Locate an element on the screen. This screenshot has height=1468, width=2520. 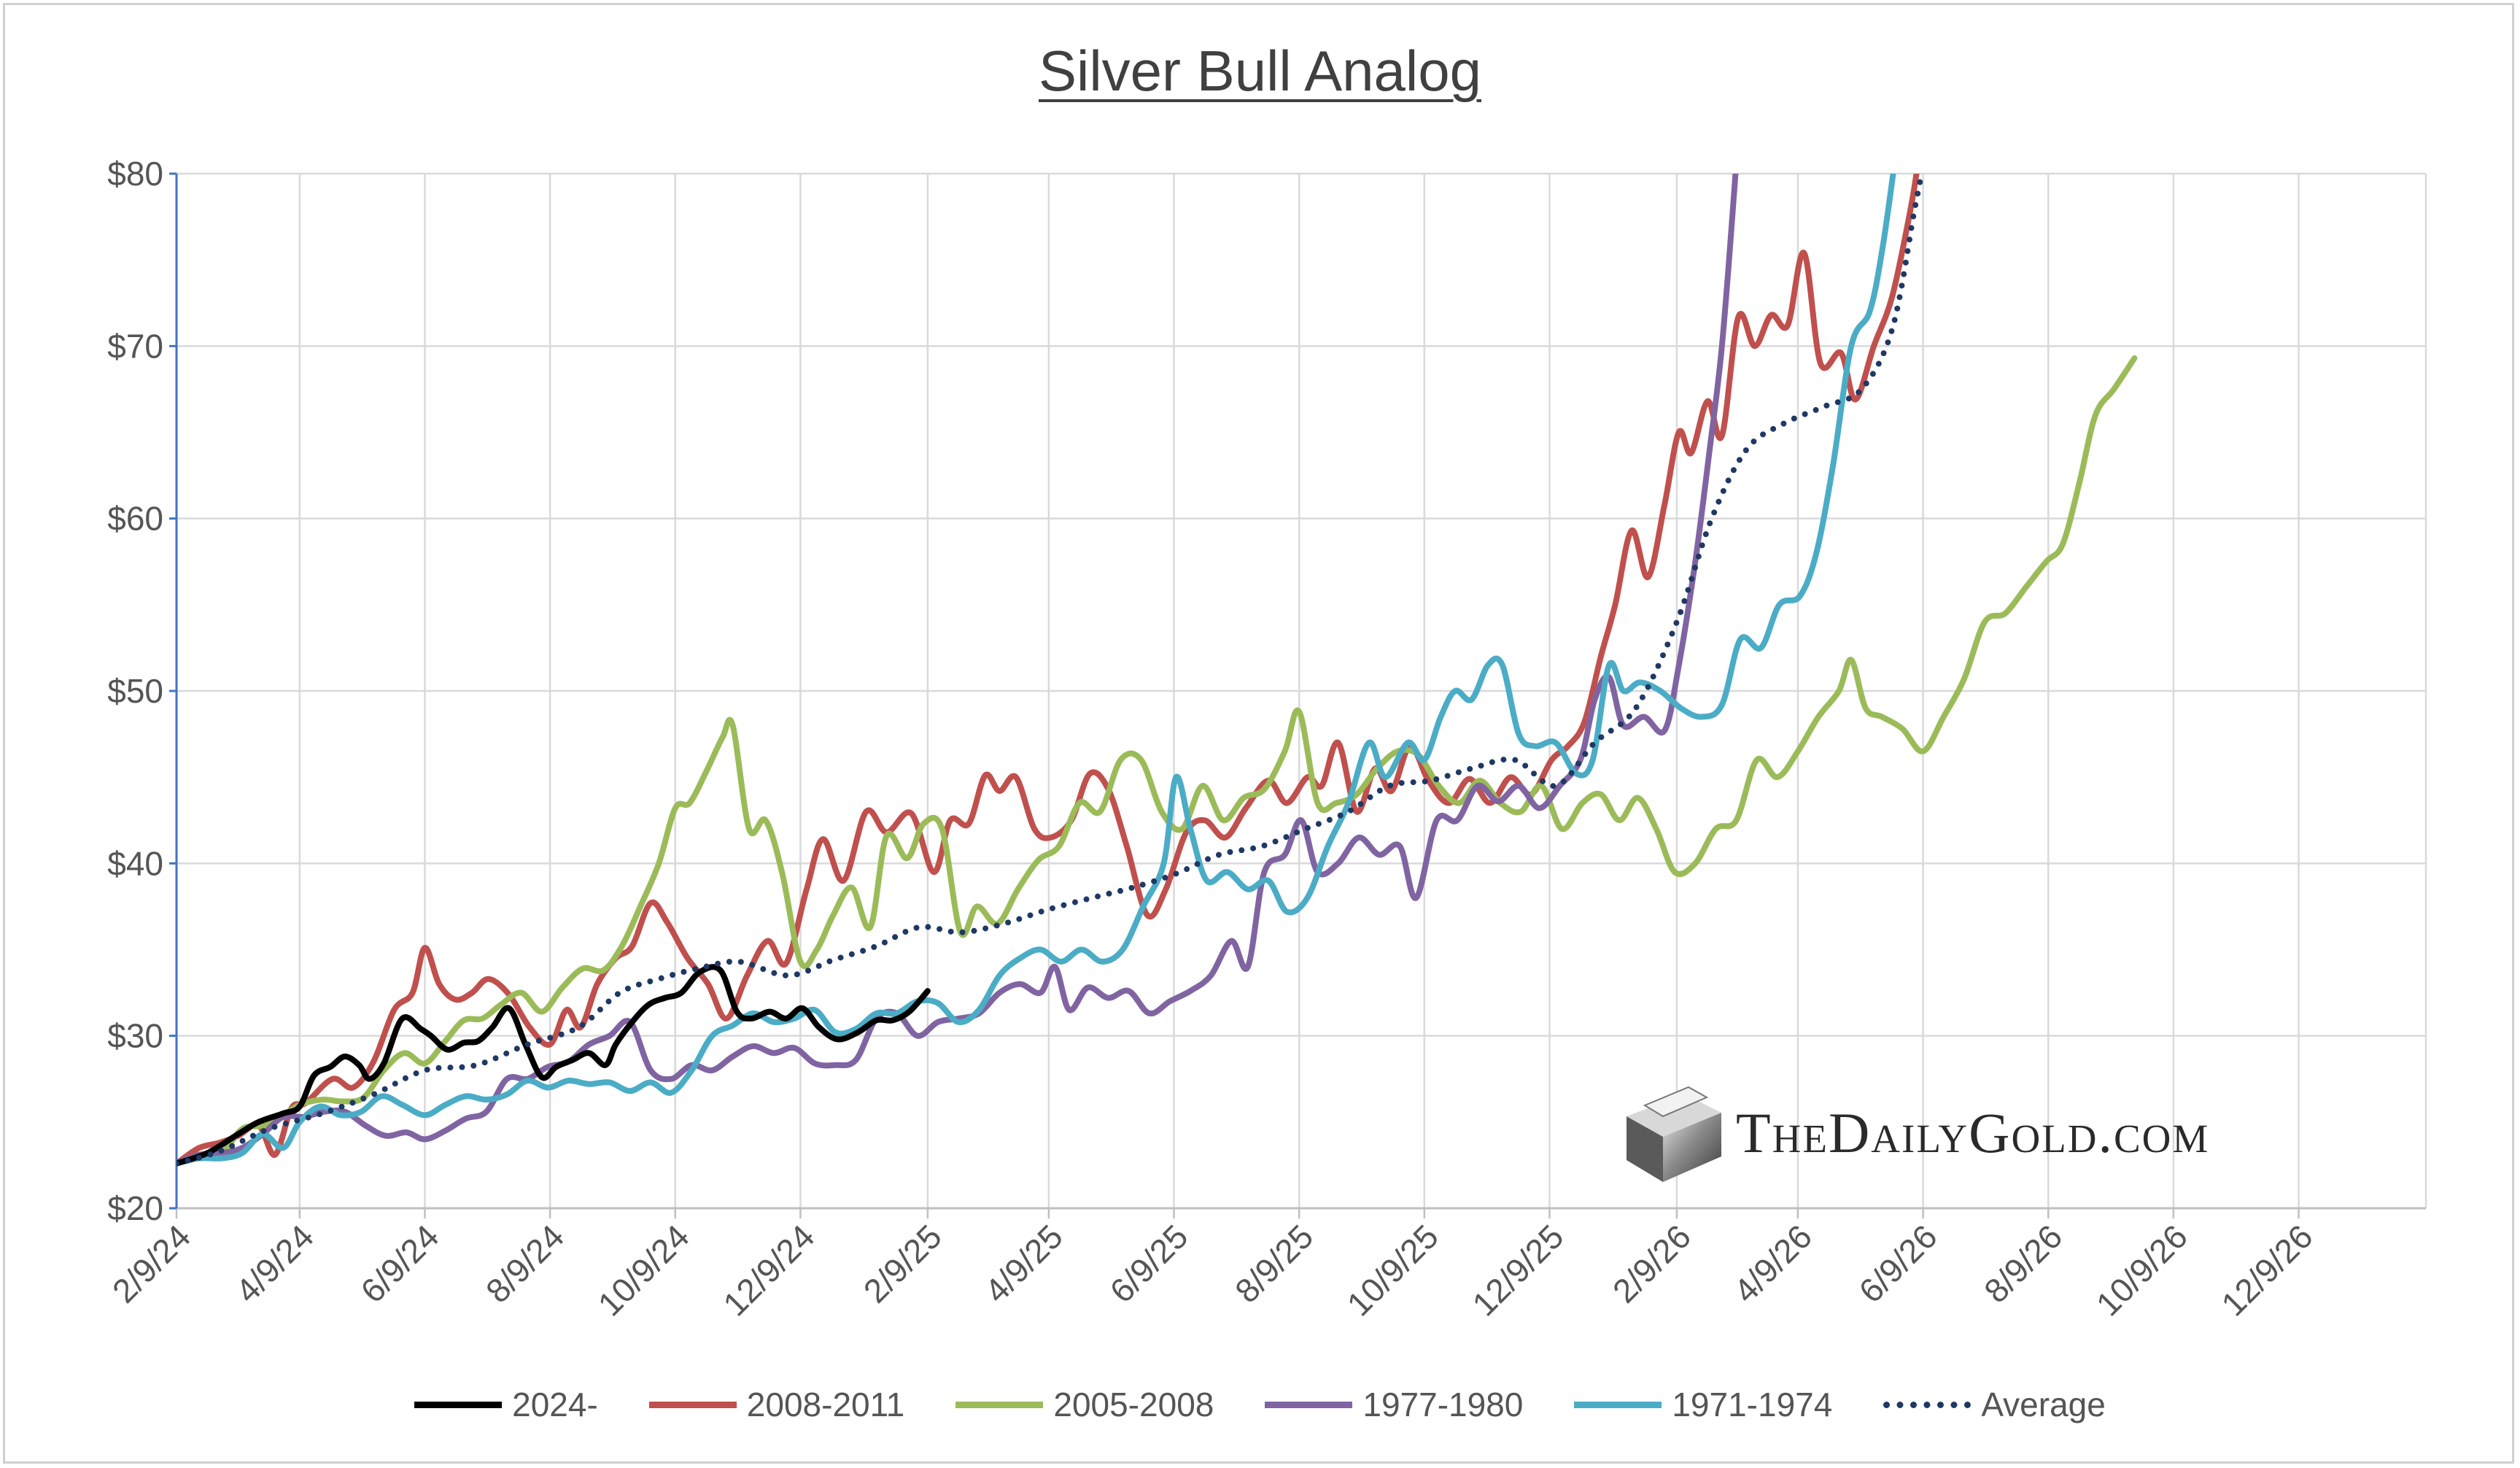
x-tick-label: 2/9/26 is located at coordinates (1651, 1263).